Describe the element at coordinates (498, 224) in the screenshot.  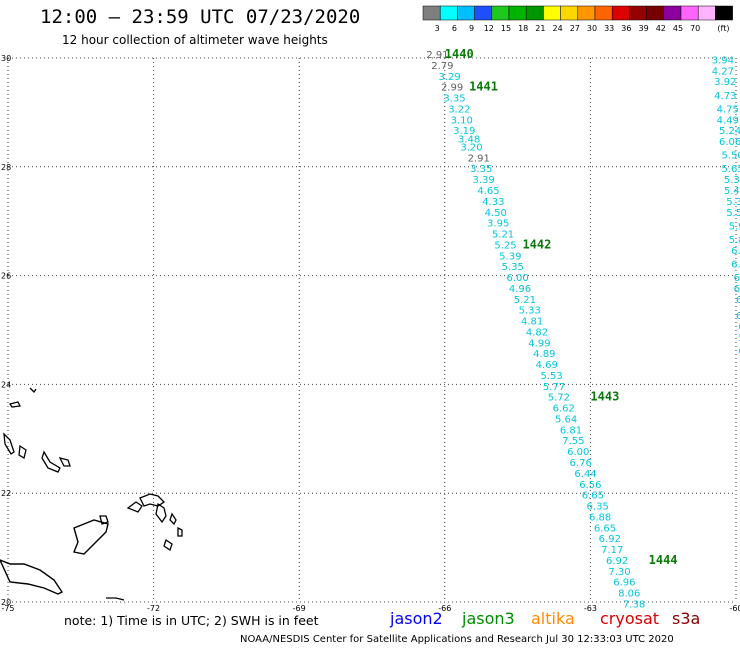
I see `wave-height-reading: 3.95` at that location.